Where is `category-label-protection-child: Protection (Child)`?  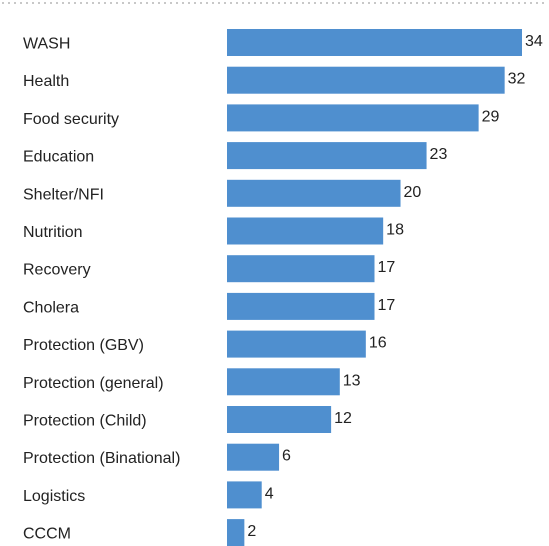 category-label-protection-child: Protection (Child) is located at coordinates (85, 421).